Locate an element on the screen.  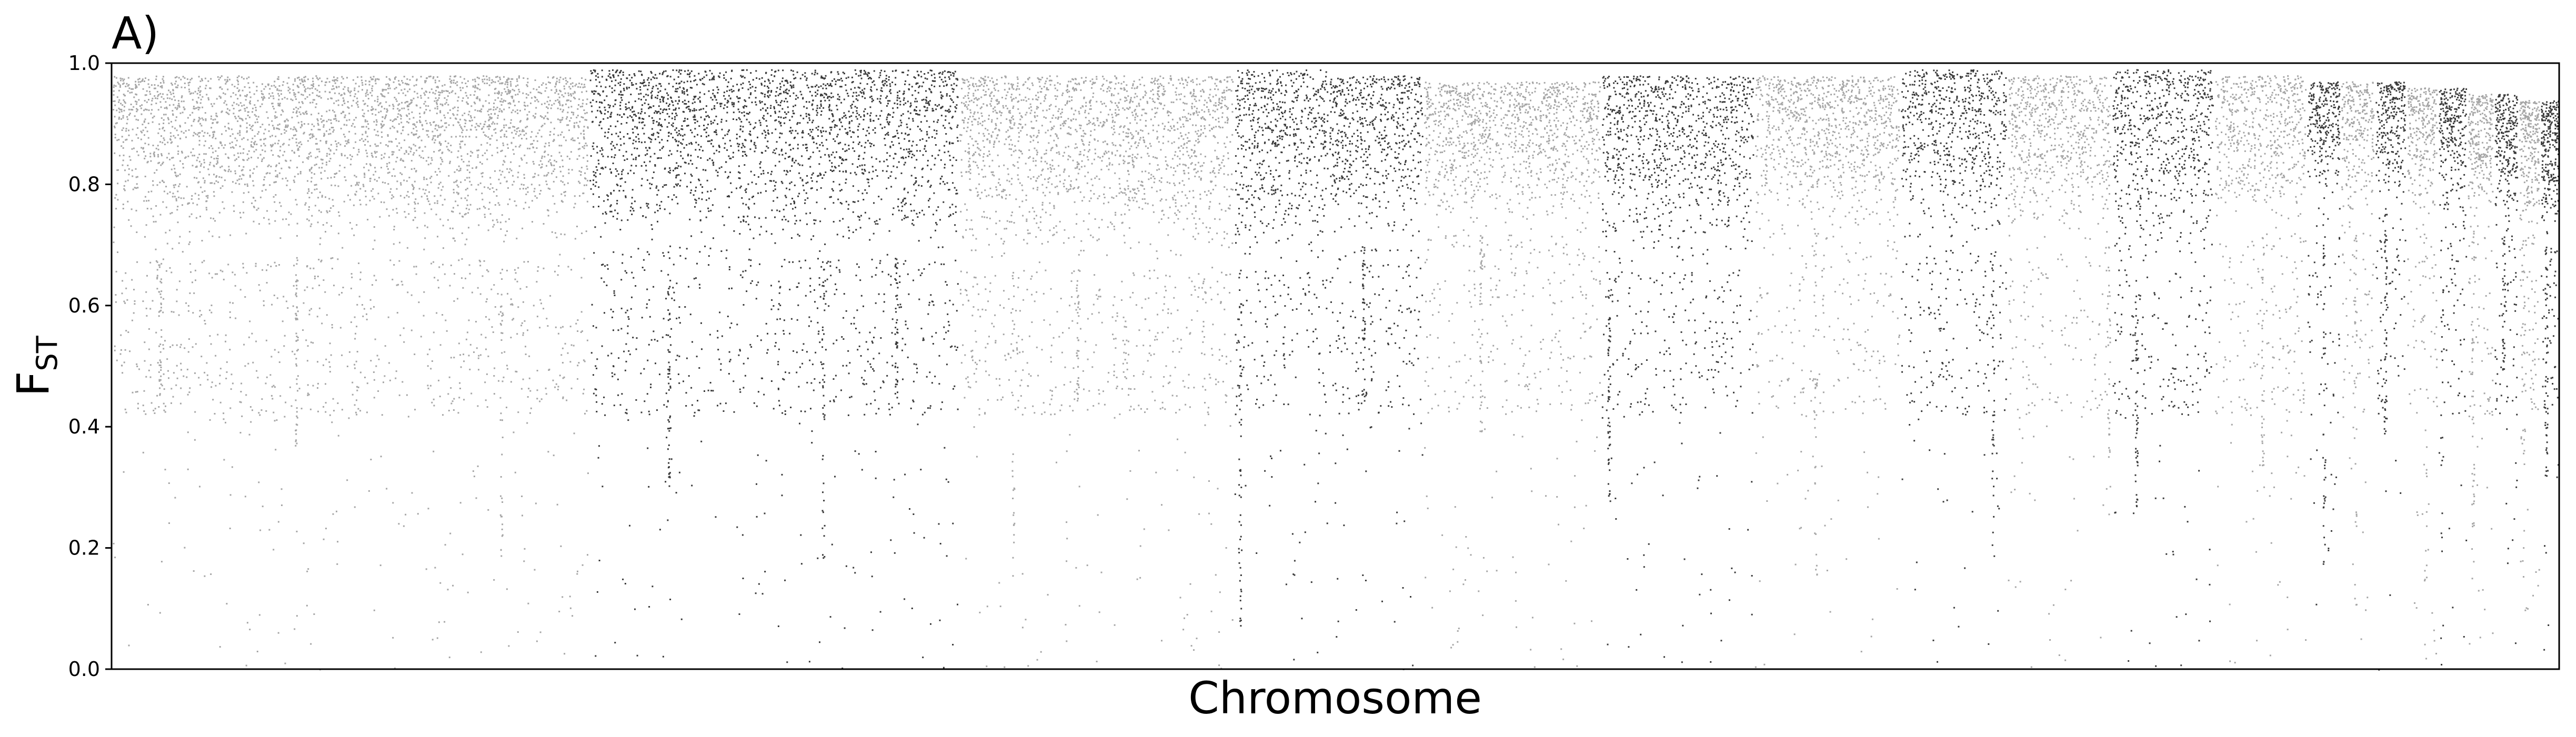
chromosome-22-scatter is located at coordinates (2550, 376).